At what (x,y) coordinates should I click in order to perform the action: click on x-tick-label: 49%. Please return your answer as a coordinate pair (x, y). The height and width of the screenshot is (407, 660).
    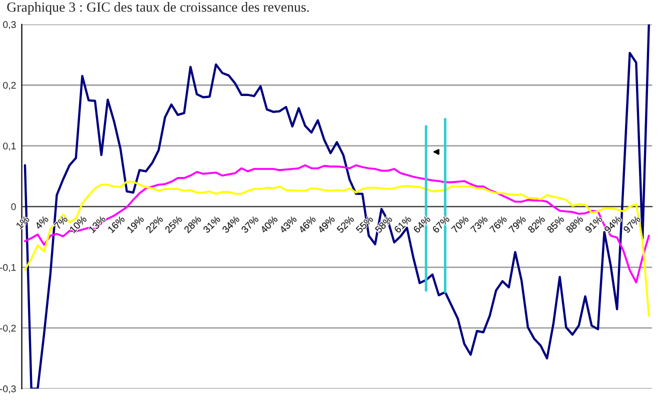
    Looking at the image, I should click on (326, 224).